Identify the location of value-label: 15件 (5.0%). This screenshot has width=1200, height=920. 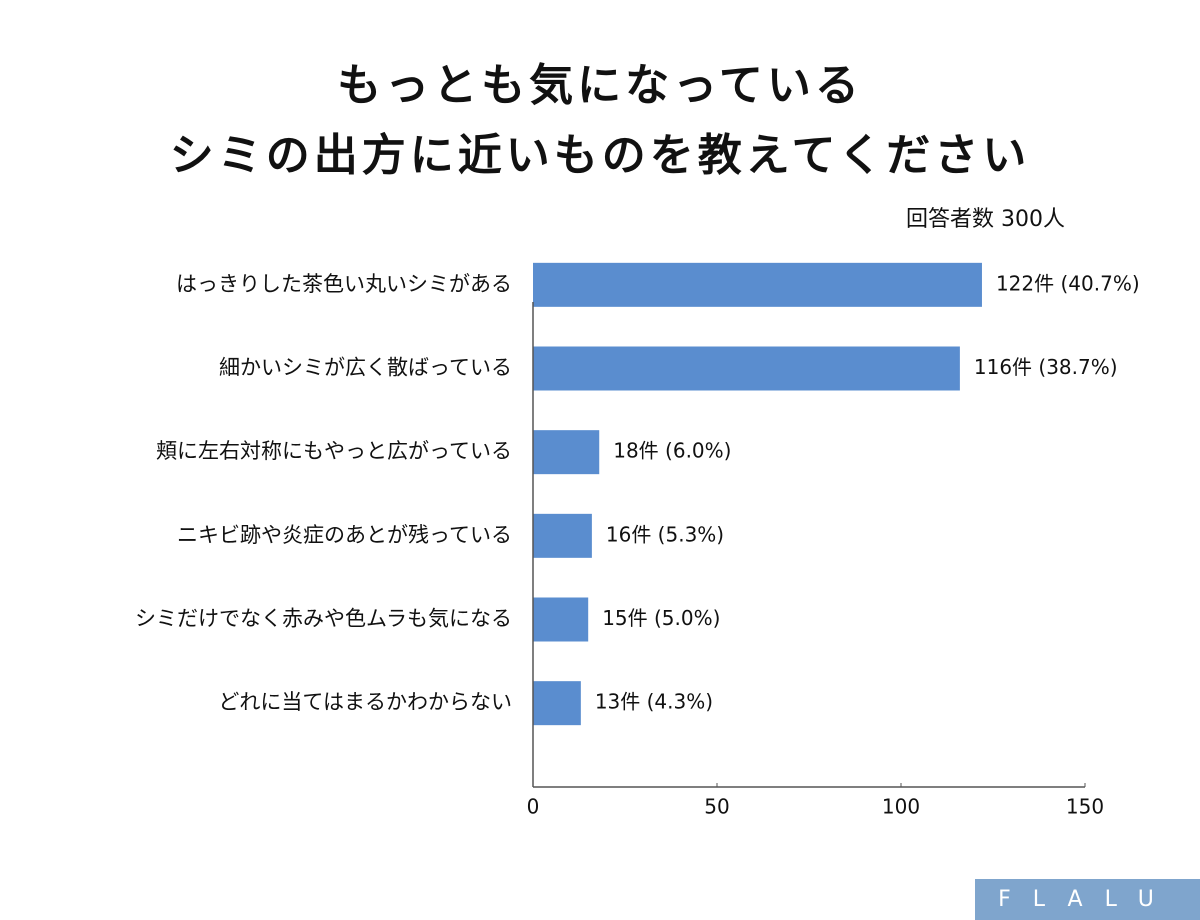
(661, 618).